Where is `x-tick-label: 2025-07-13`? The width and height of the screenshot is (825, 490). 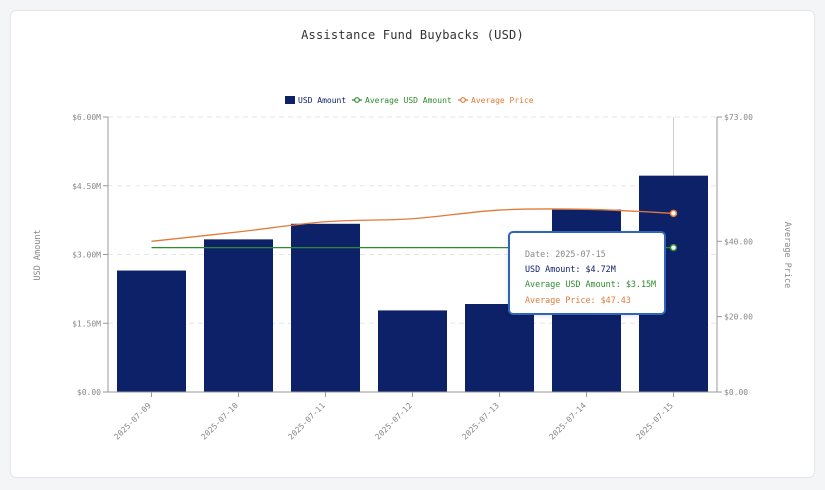
x-tick-label: 2025-07-13 is located at coordinates (480, 421).